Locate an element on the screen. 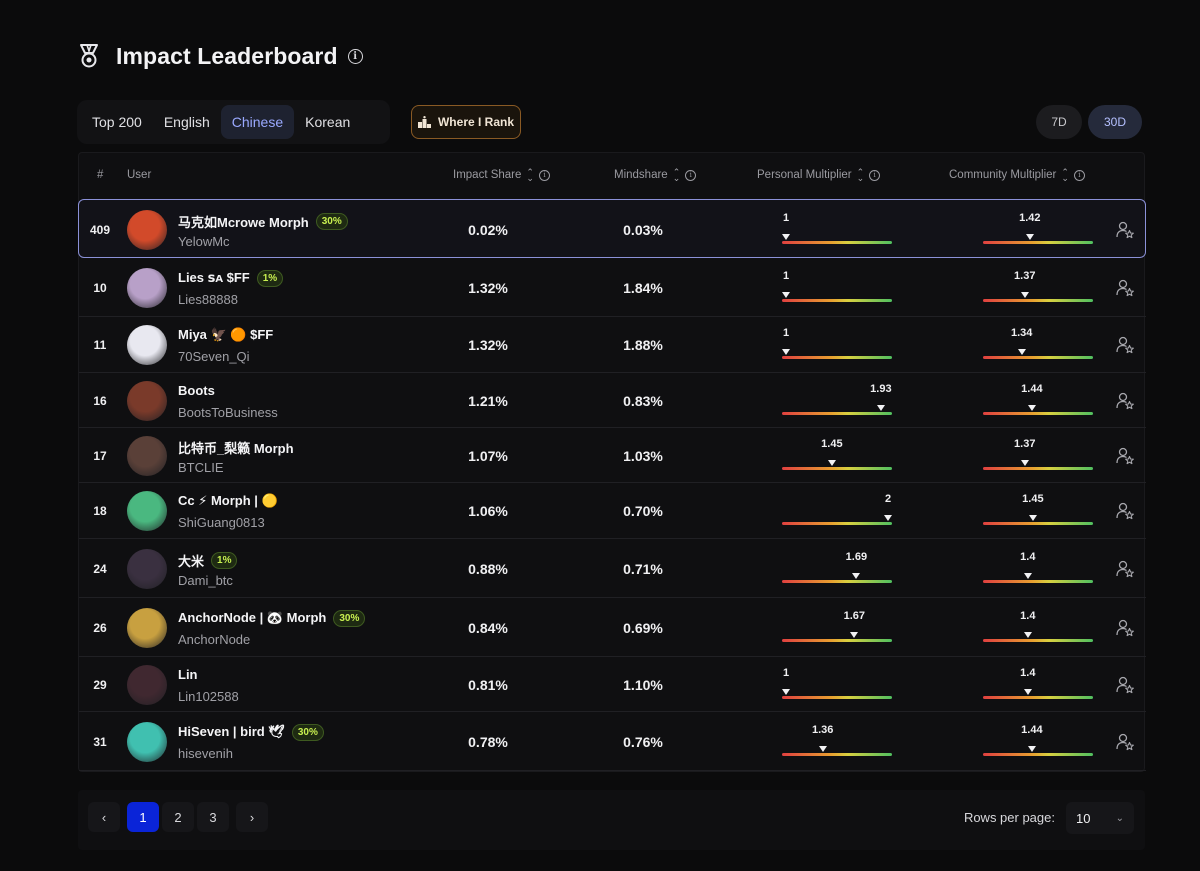 This screenshot has width=1200, height=871. community-multiplier-value: 1.44 is located at coordinates (1032, 729).